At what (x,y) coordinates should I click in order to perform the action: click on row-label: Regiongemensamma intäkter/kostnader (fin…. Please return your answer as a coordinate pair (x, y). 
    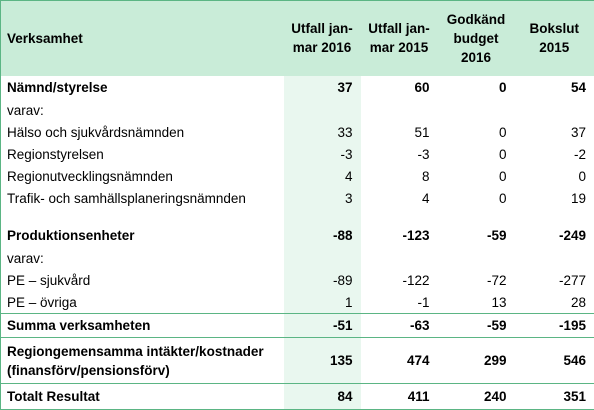
    Looking at the image, I should click on (142, 361).